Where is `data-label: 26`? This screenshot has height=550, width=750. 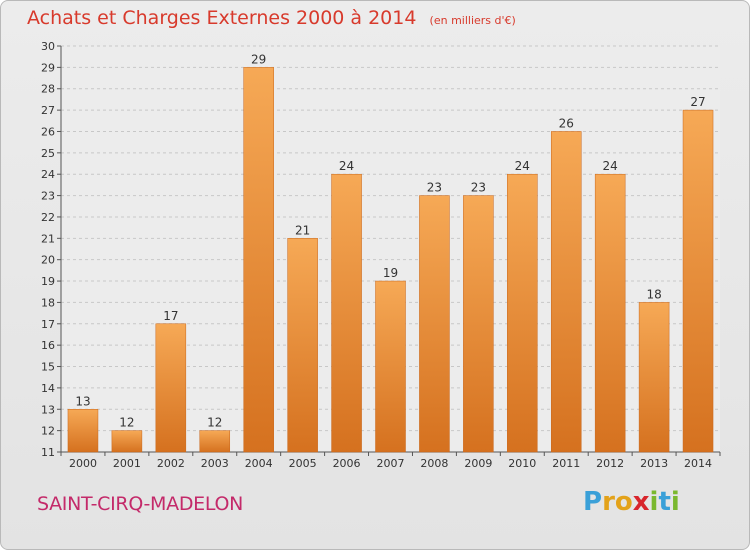
data-label: 26 is located at coordinates (566, 123).